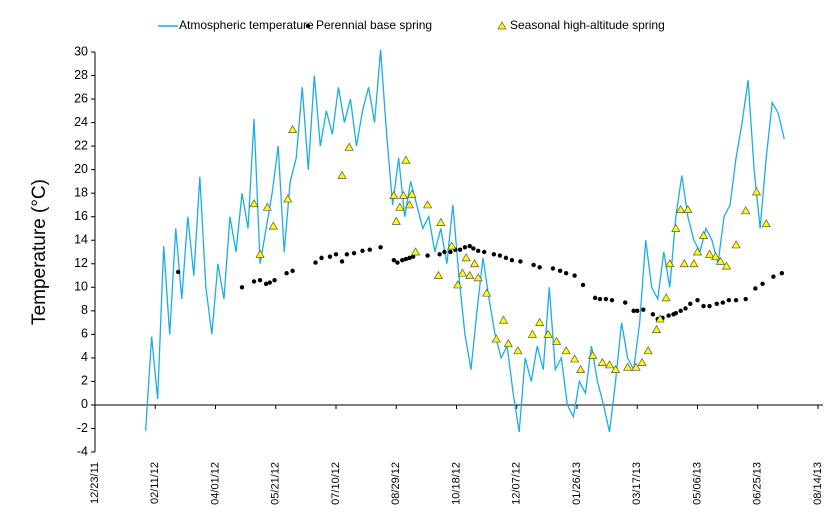 This screenshot has width=825, height=522. Describe the element at coordinates (637, 483) in the screenshot. I see `x-tick-label: 03/17/13` at that location.